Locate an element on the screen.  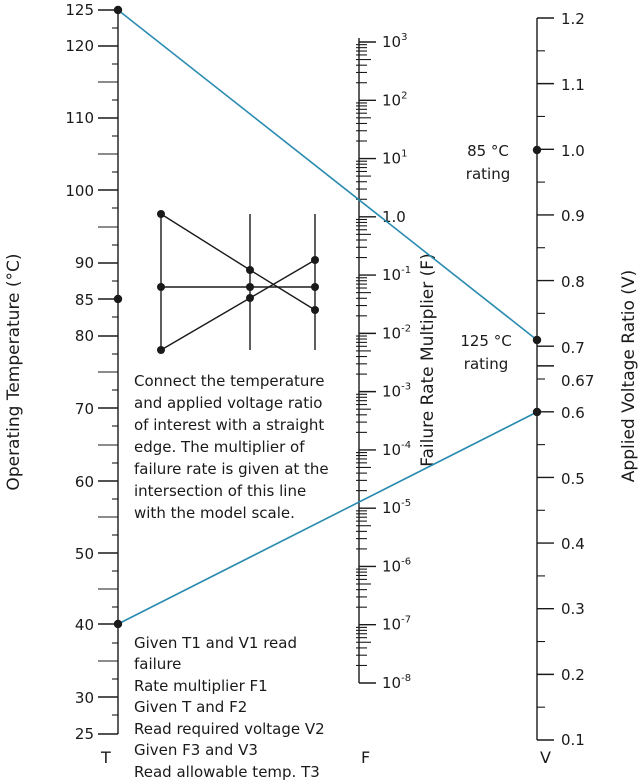
f-axis-title: Failure Rate Multiplier (F) is located at coordinates (428, 359).